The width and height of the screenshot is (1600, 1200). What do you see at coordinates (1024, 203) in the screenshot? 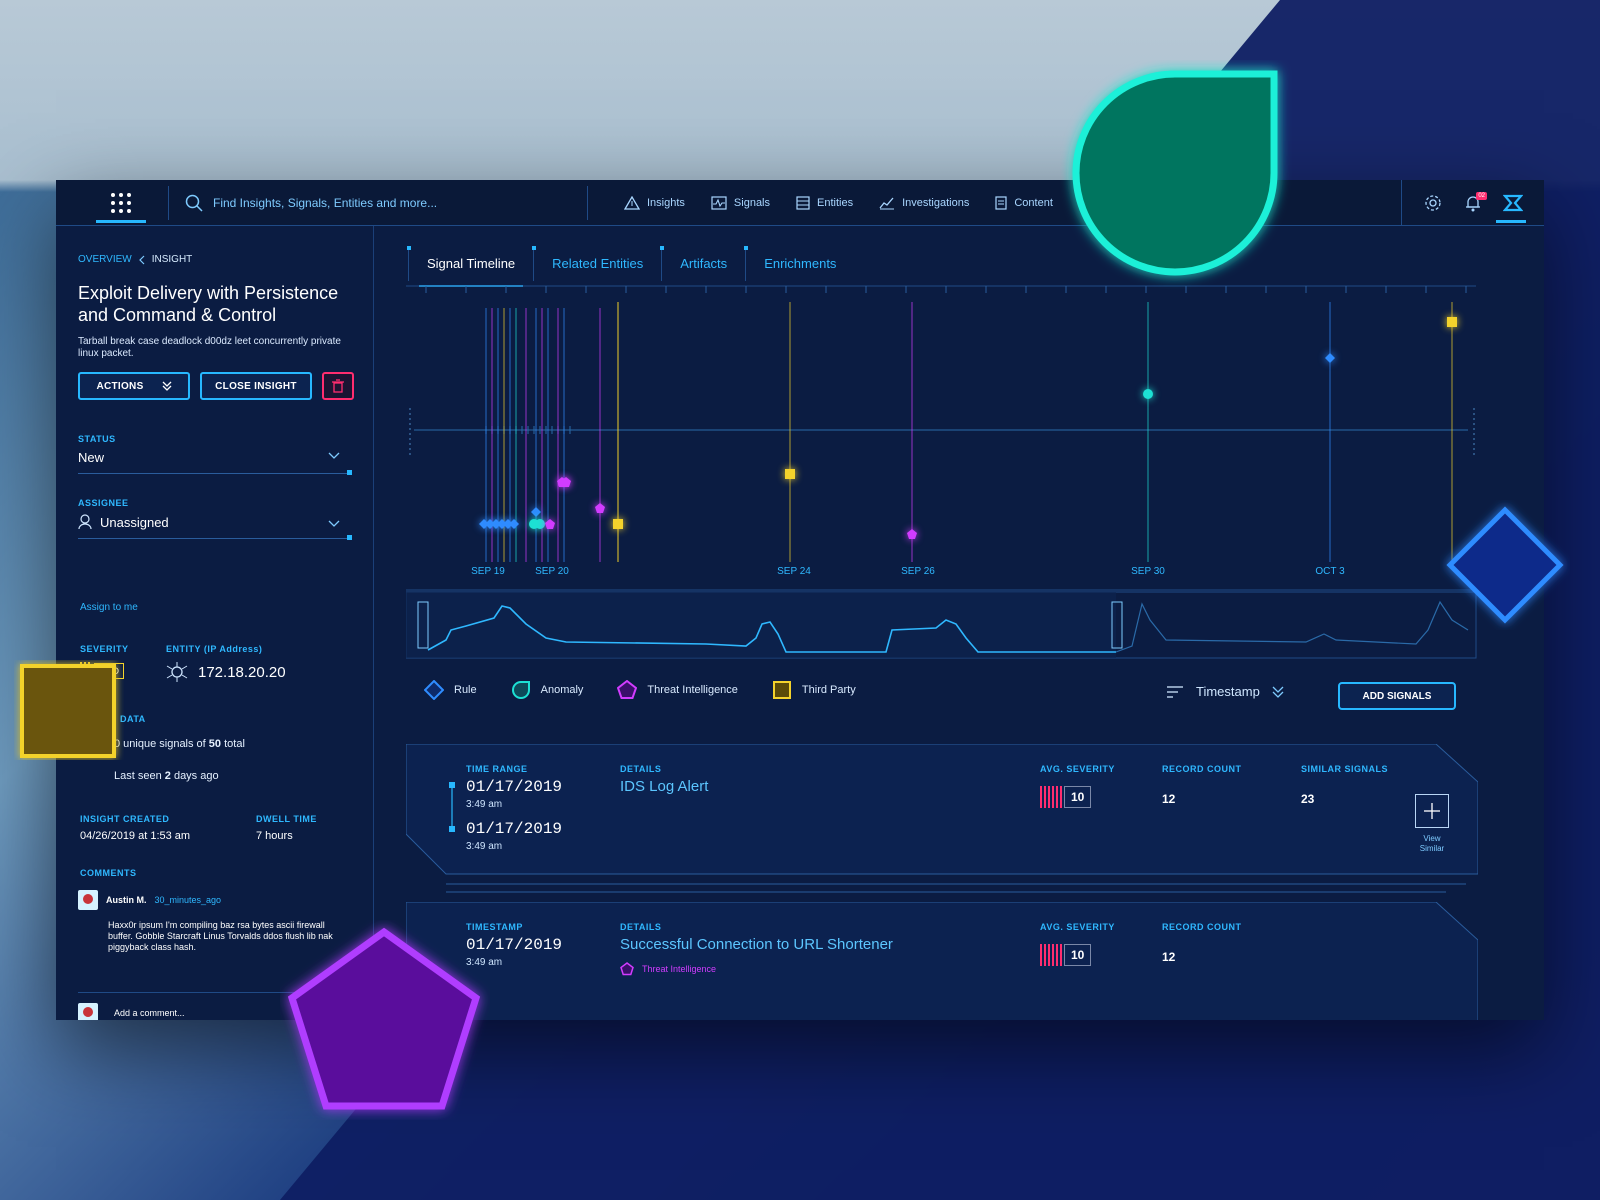
I see `nav-content: Content` at bounding box center [1024, 203].